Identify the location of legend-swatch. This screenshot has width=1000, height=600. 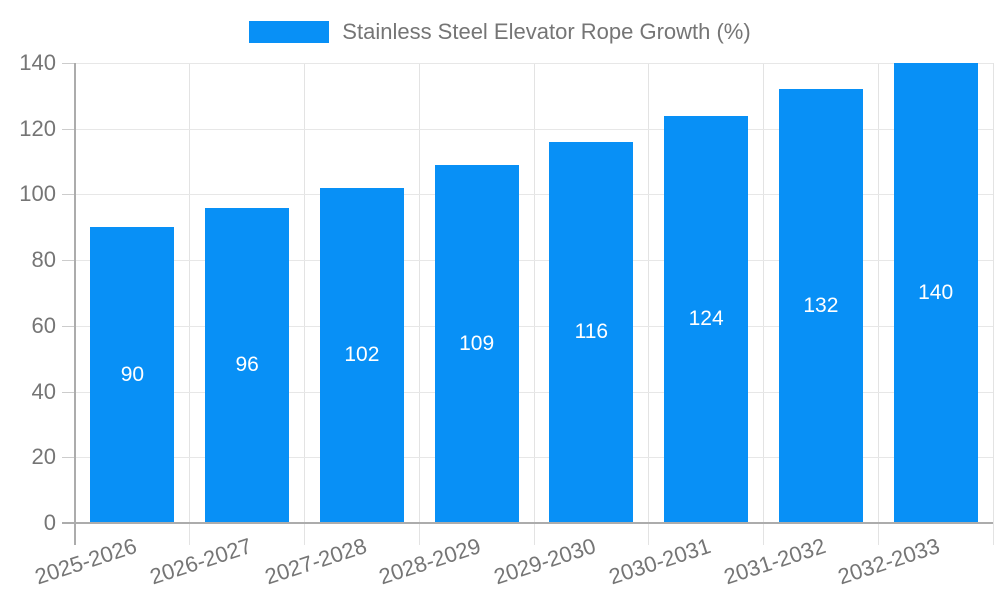
(289, 32).